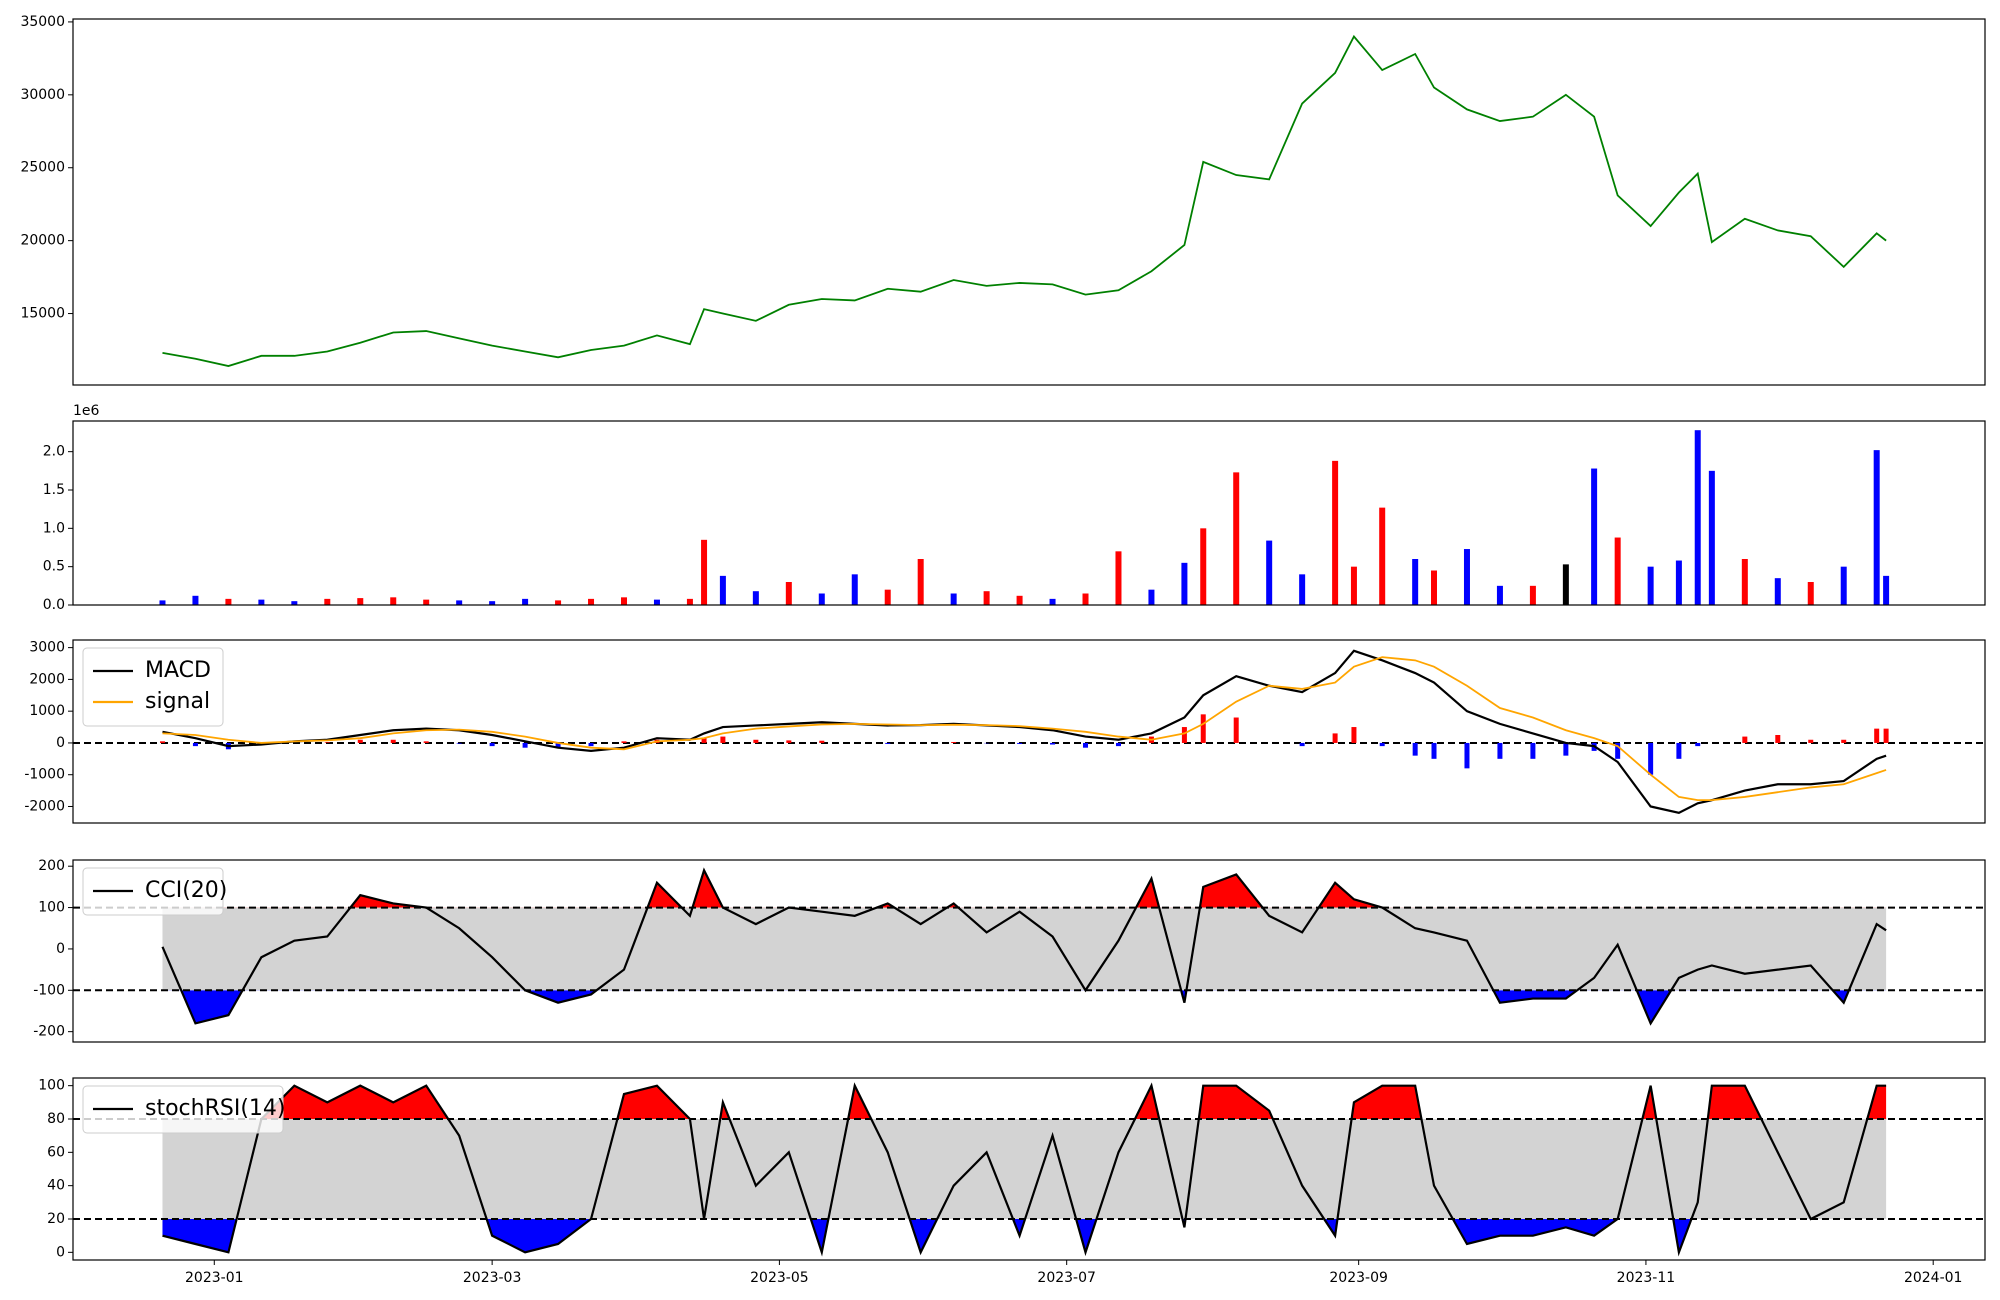  What do you see at coordinates (186, 890) in the screenshot?
I see `legend-label: CCI(20)` at bounding box center [186, 890].